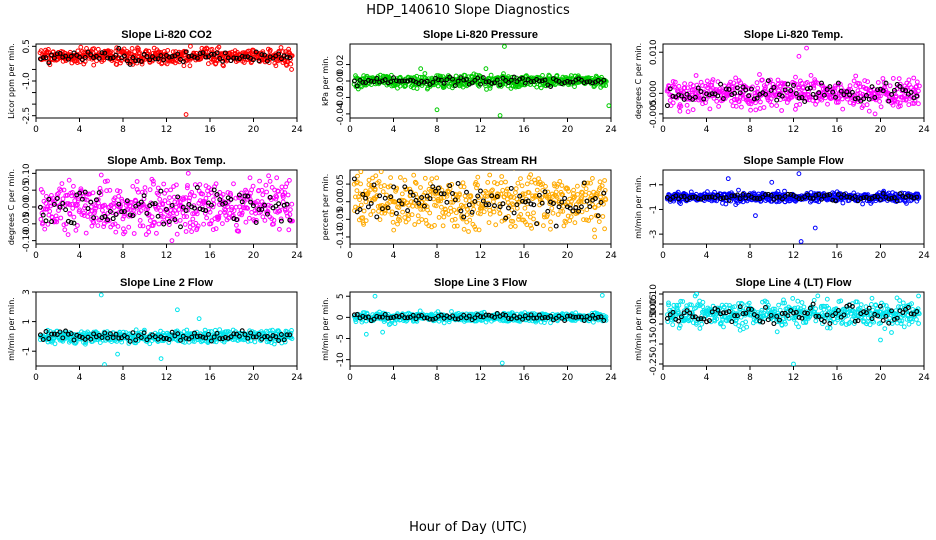 Image resolution: width=936 pixels, height=540 pixels. Describe the element at coordinates (837, 256) in the screenshot. I see `x-tick-label: 16` at that location.